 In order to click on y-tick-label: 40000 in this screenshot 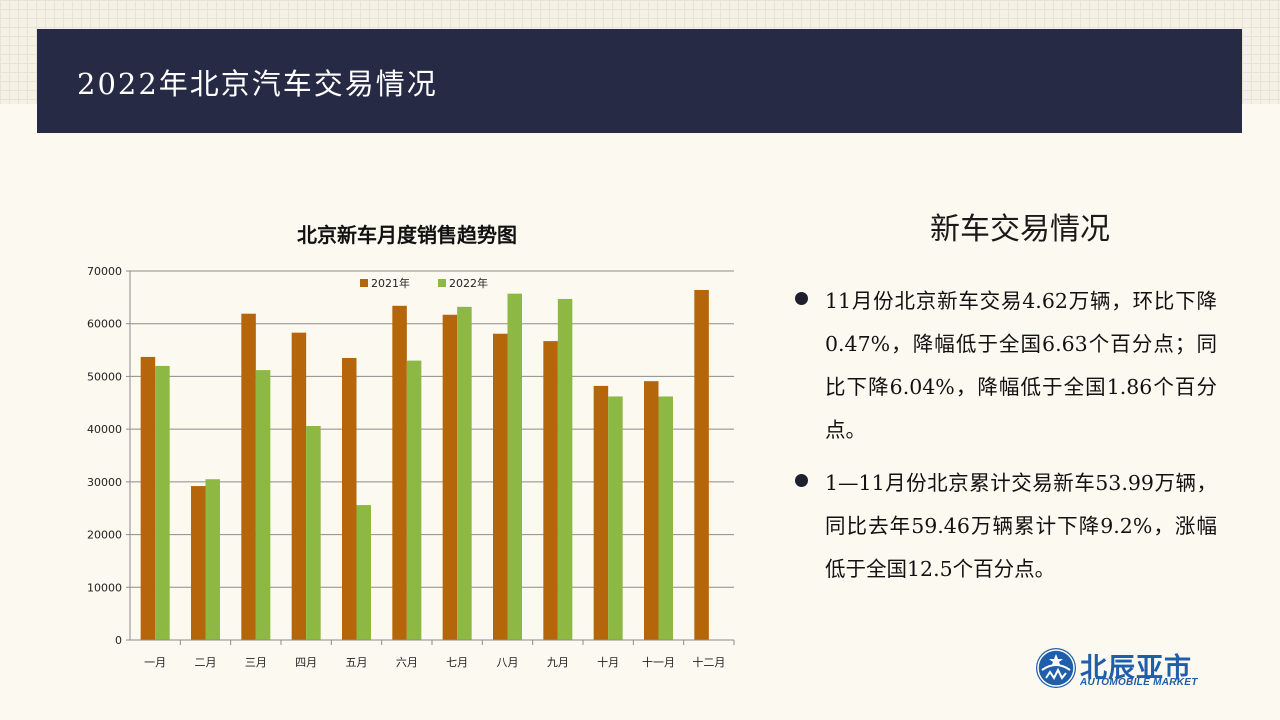, I will do `click(104, 429)`.